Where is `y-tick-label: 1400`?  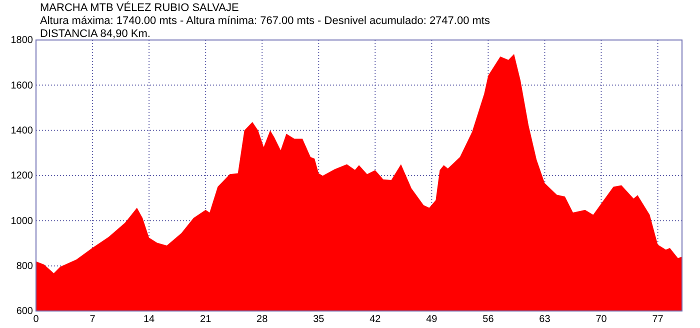 y-tick-label: 1400 is located at coordinates (22, 131).